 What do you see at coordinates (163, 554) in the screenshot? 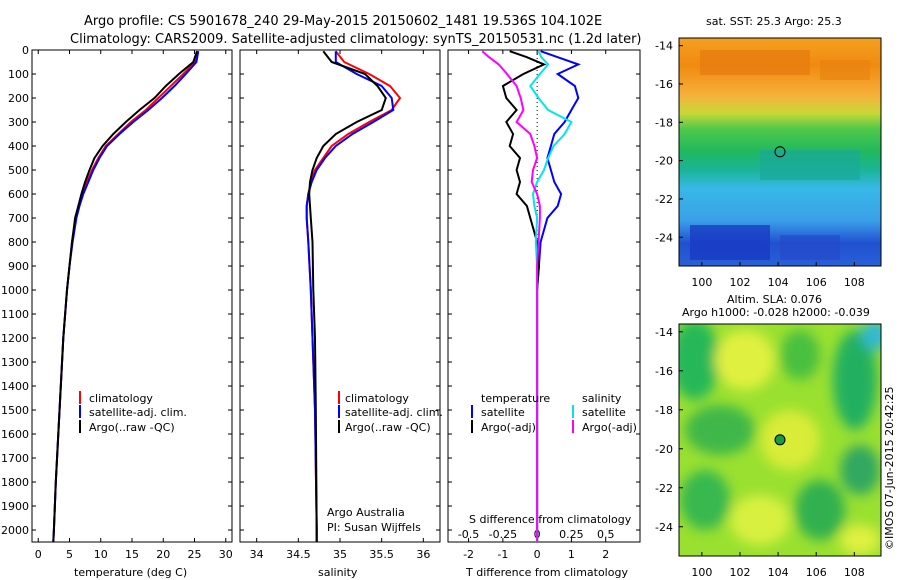
I see `x-tick-label: 20` at bounding box center [163, 554].